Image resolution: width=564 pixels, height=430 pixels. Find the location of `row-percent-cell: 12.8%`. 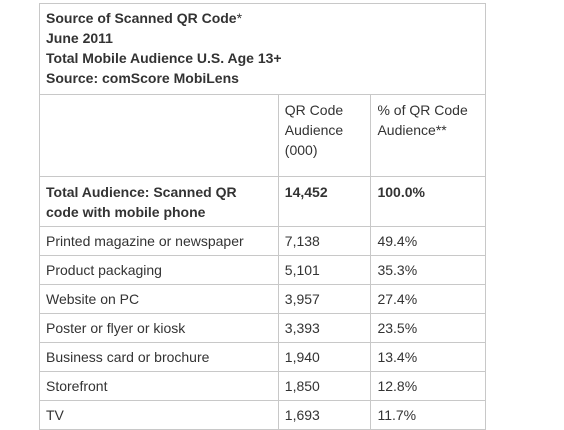

row-percent-cell: 12.8% is located at coordinates (428, 386).